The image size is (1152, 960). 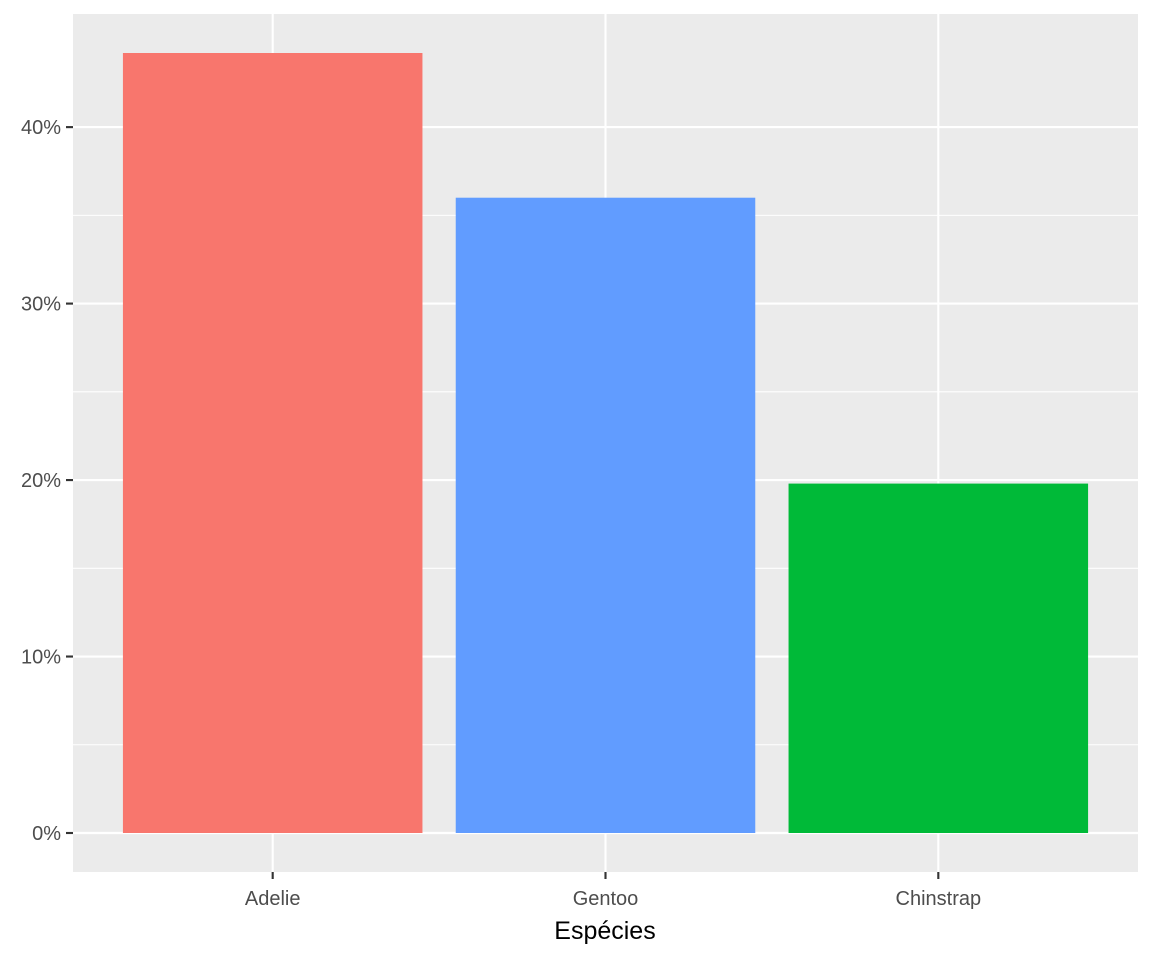 What do you see at coordinates (938, 658) in the screenshot?
I see `bar-chinstrap` at bounding box center [938, 658].